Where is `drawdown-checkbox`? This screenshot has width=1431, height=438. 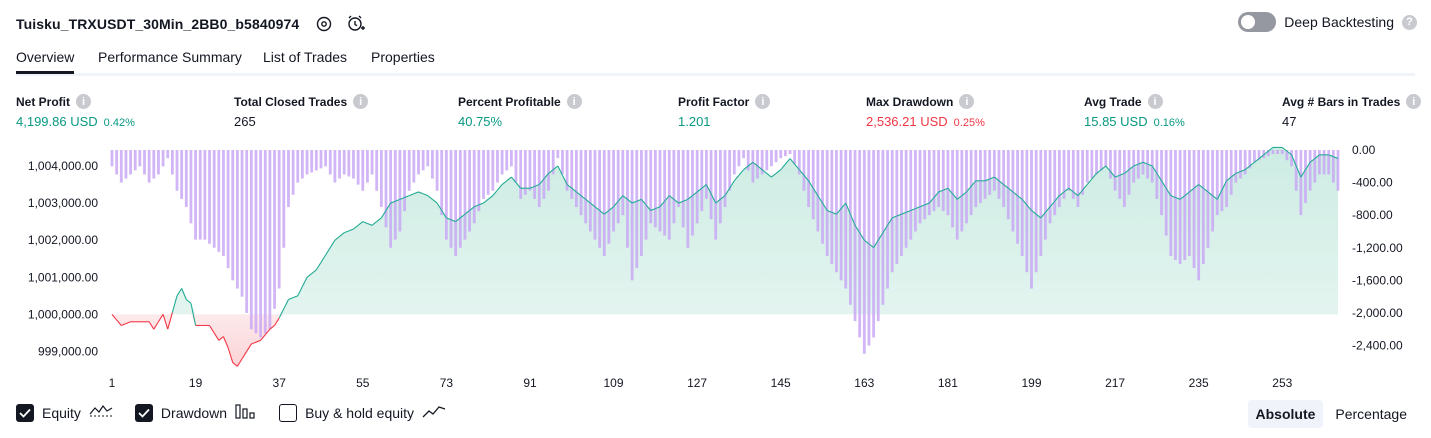 drawdown-checkbox is located at coordinates (143, 412).